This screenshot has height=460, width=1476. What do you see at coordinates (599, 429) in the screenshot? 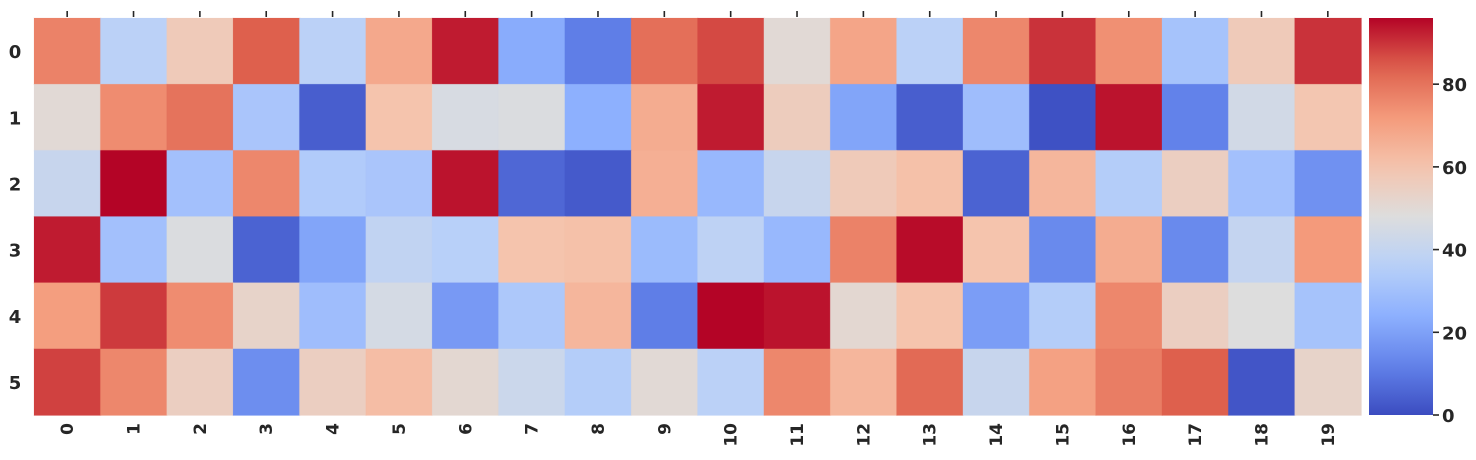
I see `x-tick-label: 8` at bounding box center [599, 429].